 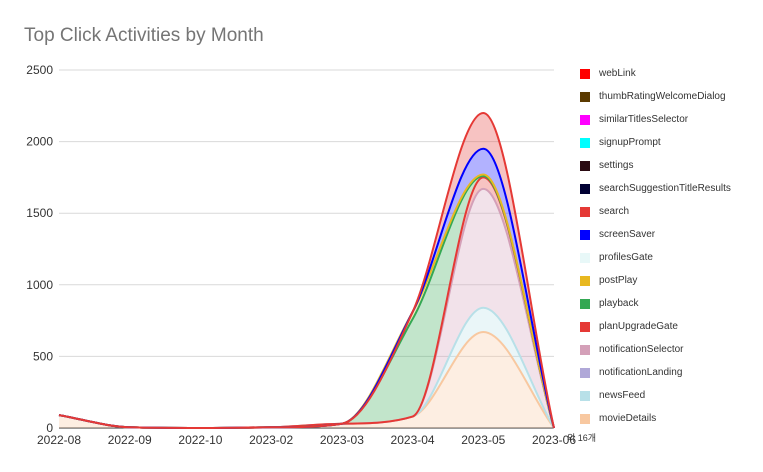 I want to click on y-tick-label: 1000, so click(x=39, y=285).